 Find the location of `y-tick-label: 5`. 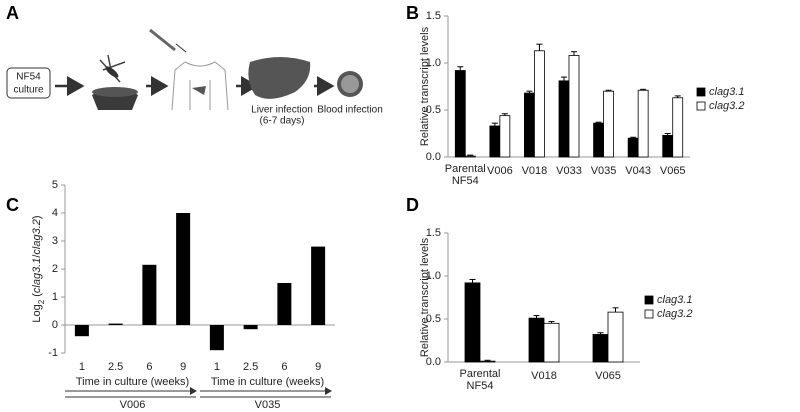

y-tick-label: 5 is located at coordinates (55, 185).